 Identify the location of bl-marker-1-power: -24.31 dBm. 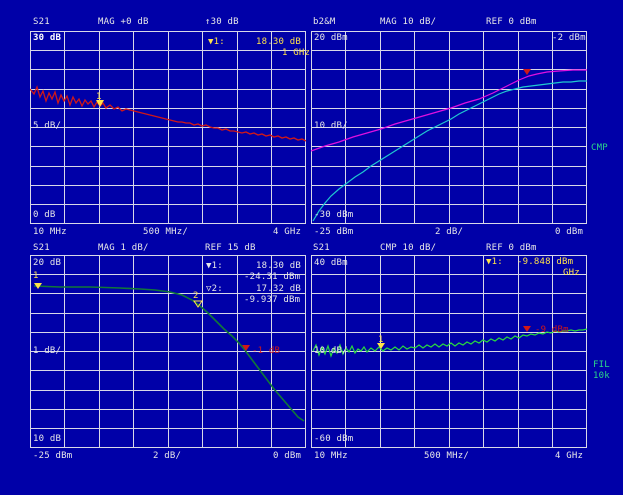
(272, 277).